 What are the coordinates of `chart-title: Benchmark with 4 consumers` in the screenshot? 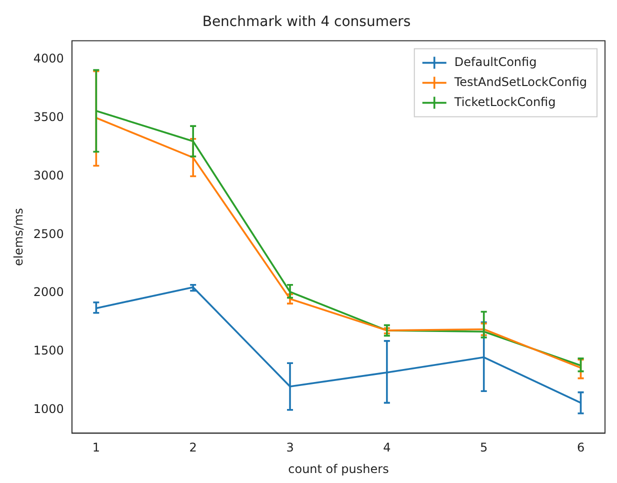 It's located at (306, 22).